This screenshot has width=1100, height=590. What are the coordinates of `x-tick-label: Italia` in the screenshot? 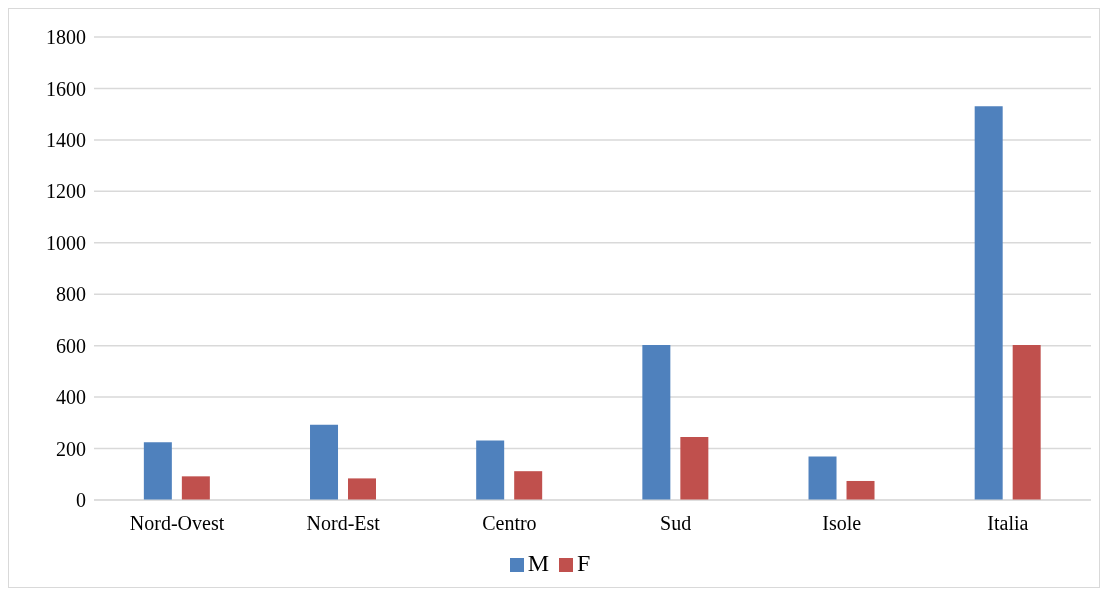 It's located at (1008, 523).